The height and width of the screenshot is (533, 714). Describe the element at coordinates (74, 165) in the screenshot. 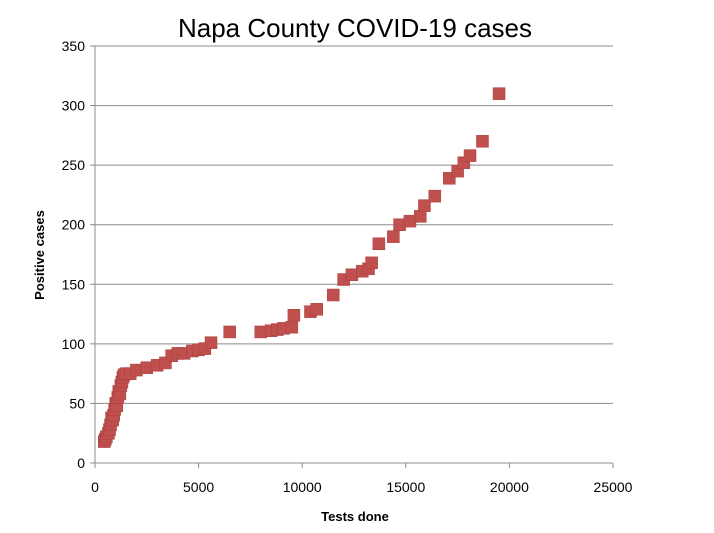

I see `y-tick-label: 250` at that location.